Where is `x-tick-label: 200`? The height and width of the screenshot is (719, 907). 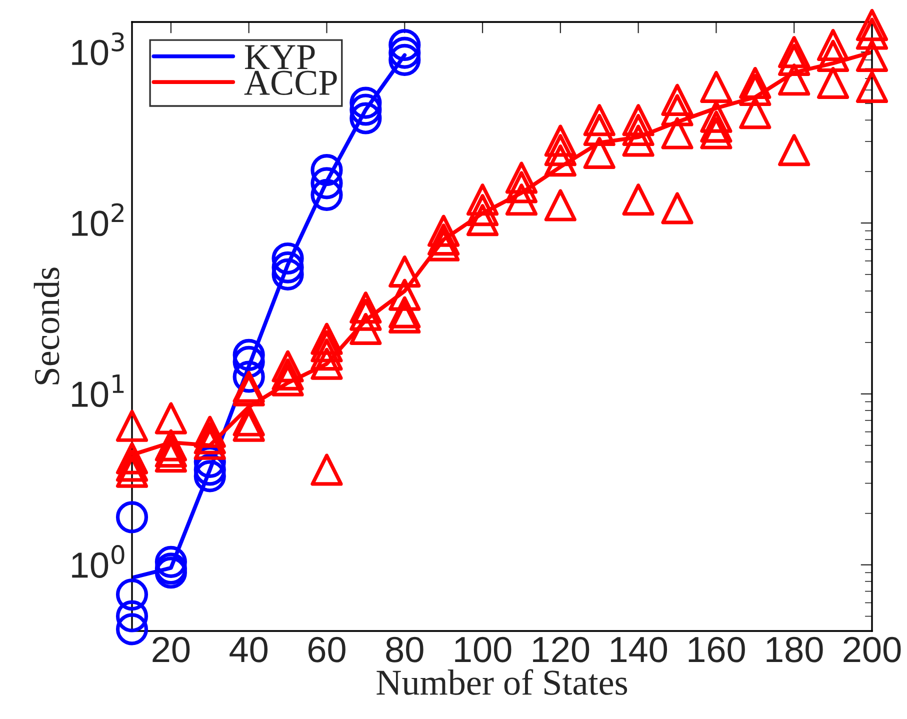 x-tick-label: 200 is located at coordinates (872, 649).